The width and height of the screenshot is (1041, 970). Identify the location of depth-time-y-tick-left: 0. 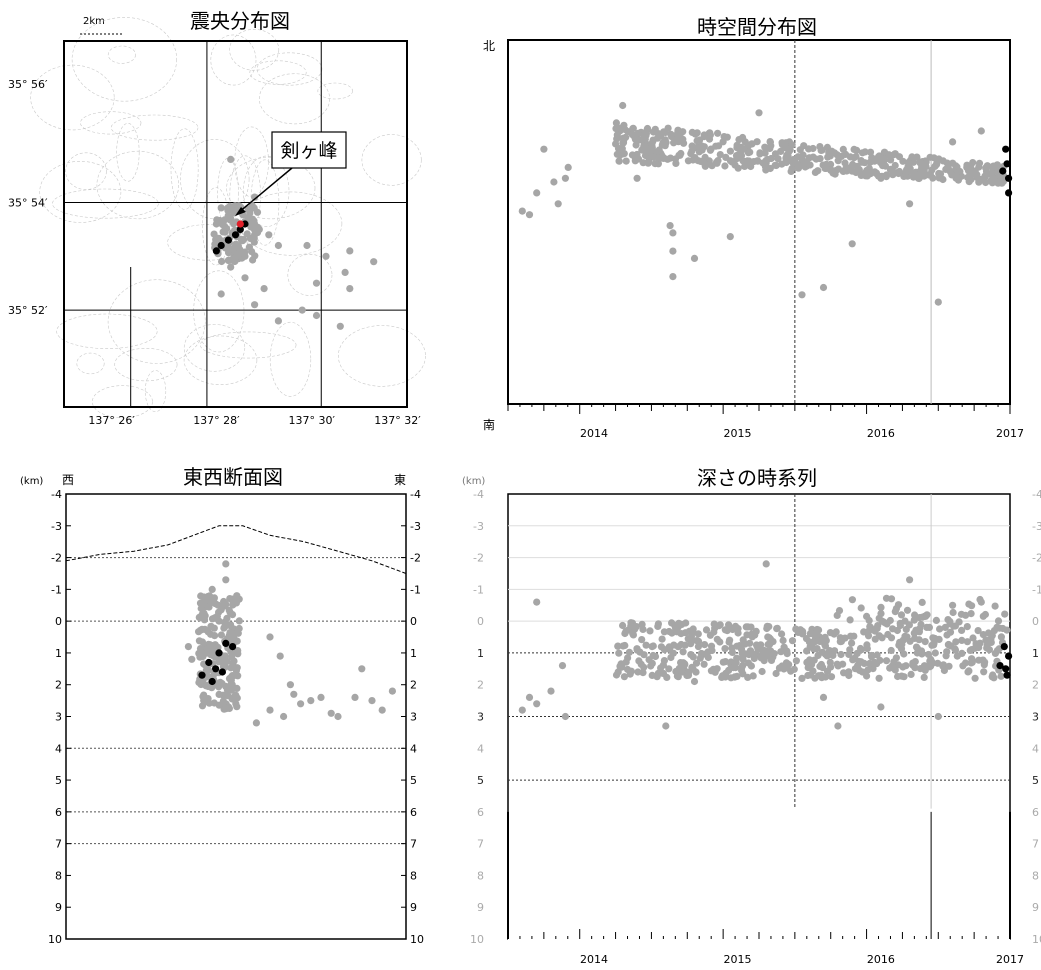
(480, 621).